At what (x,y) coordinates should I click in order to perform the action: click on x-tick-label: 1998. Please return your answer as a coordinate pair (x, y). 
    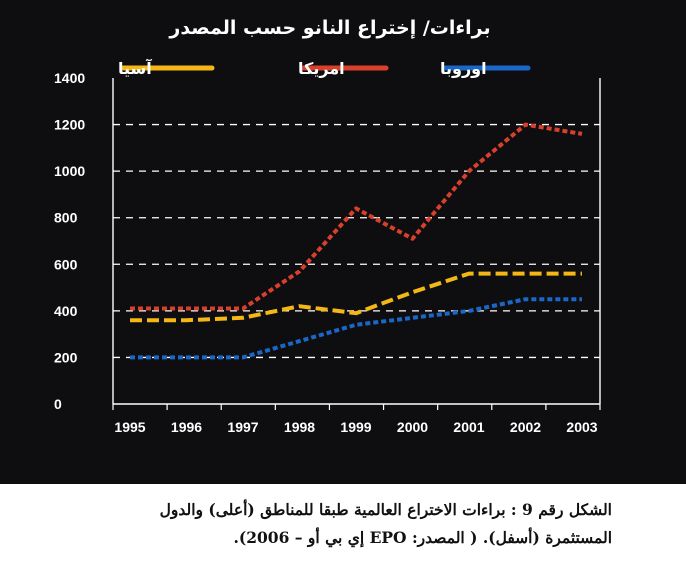
    Looking at the image, I should click on (299, 427).